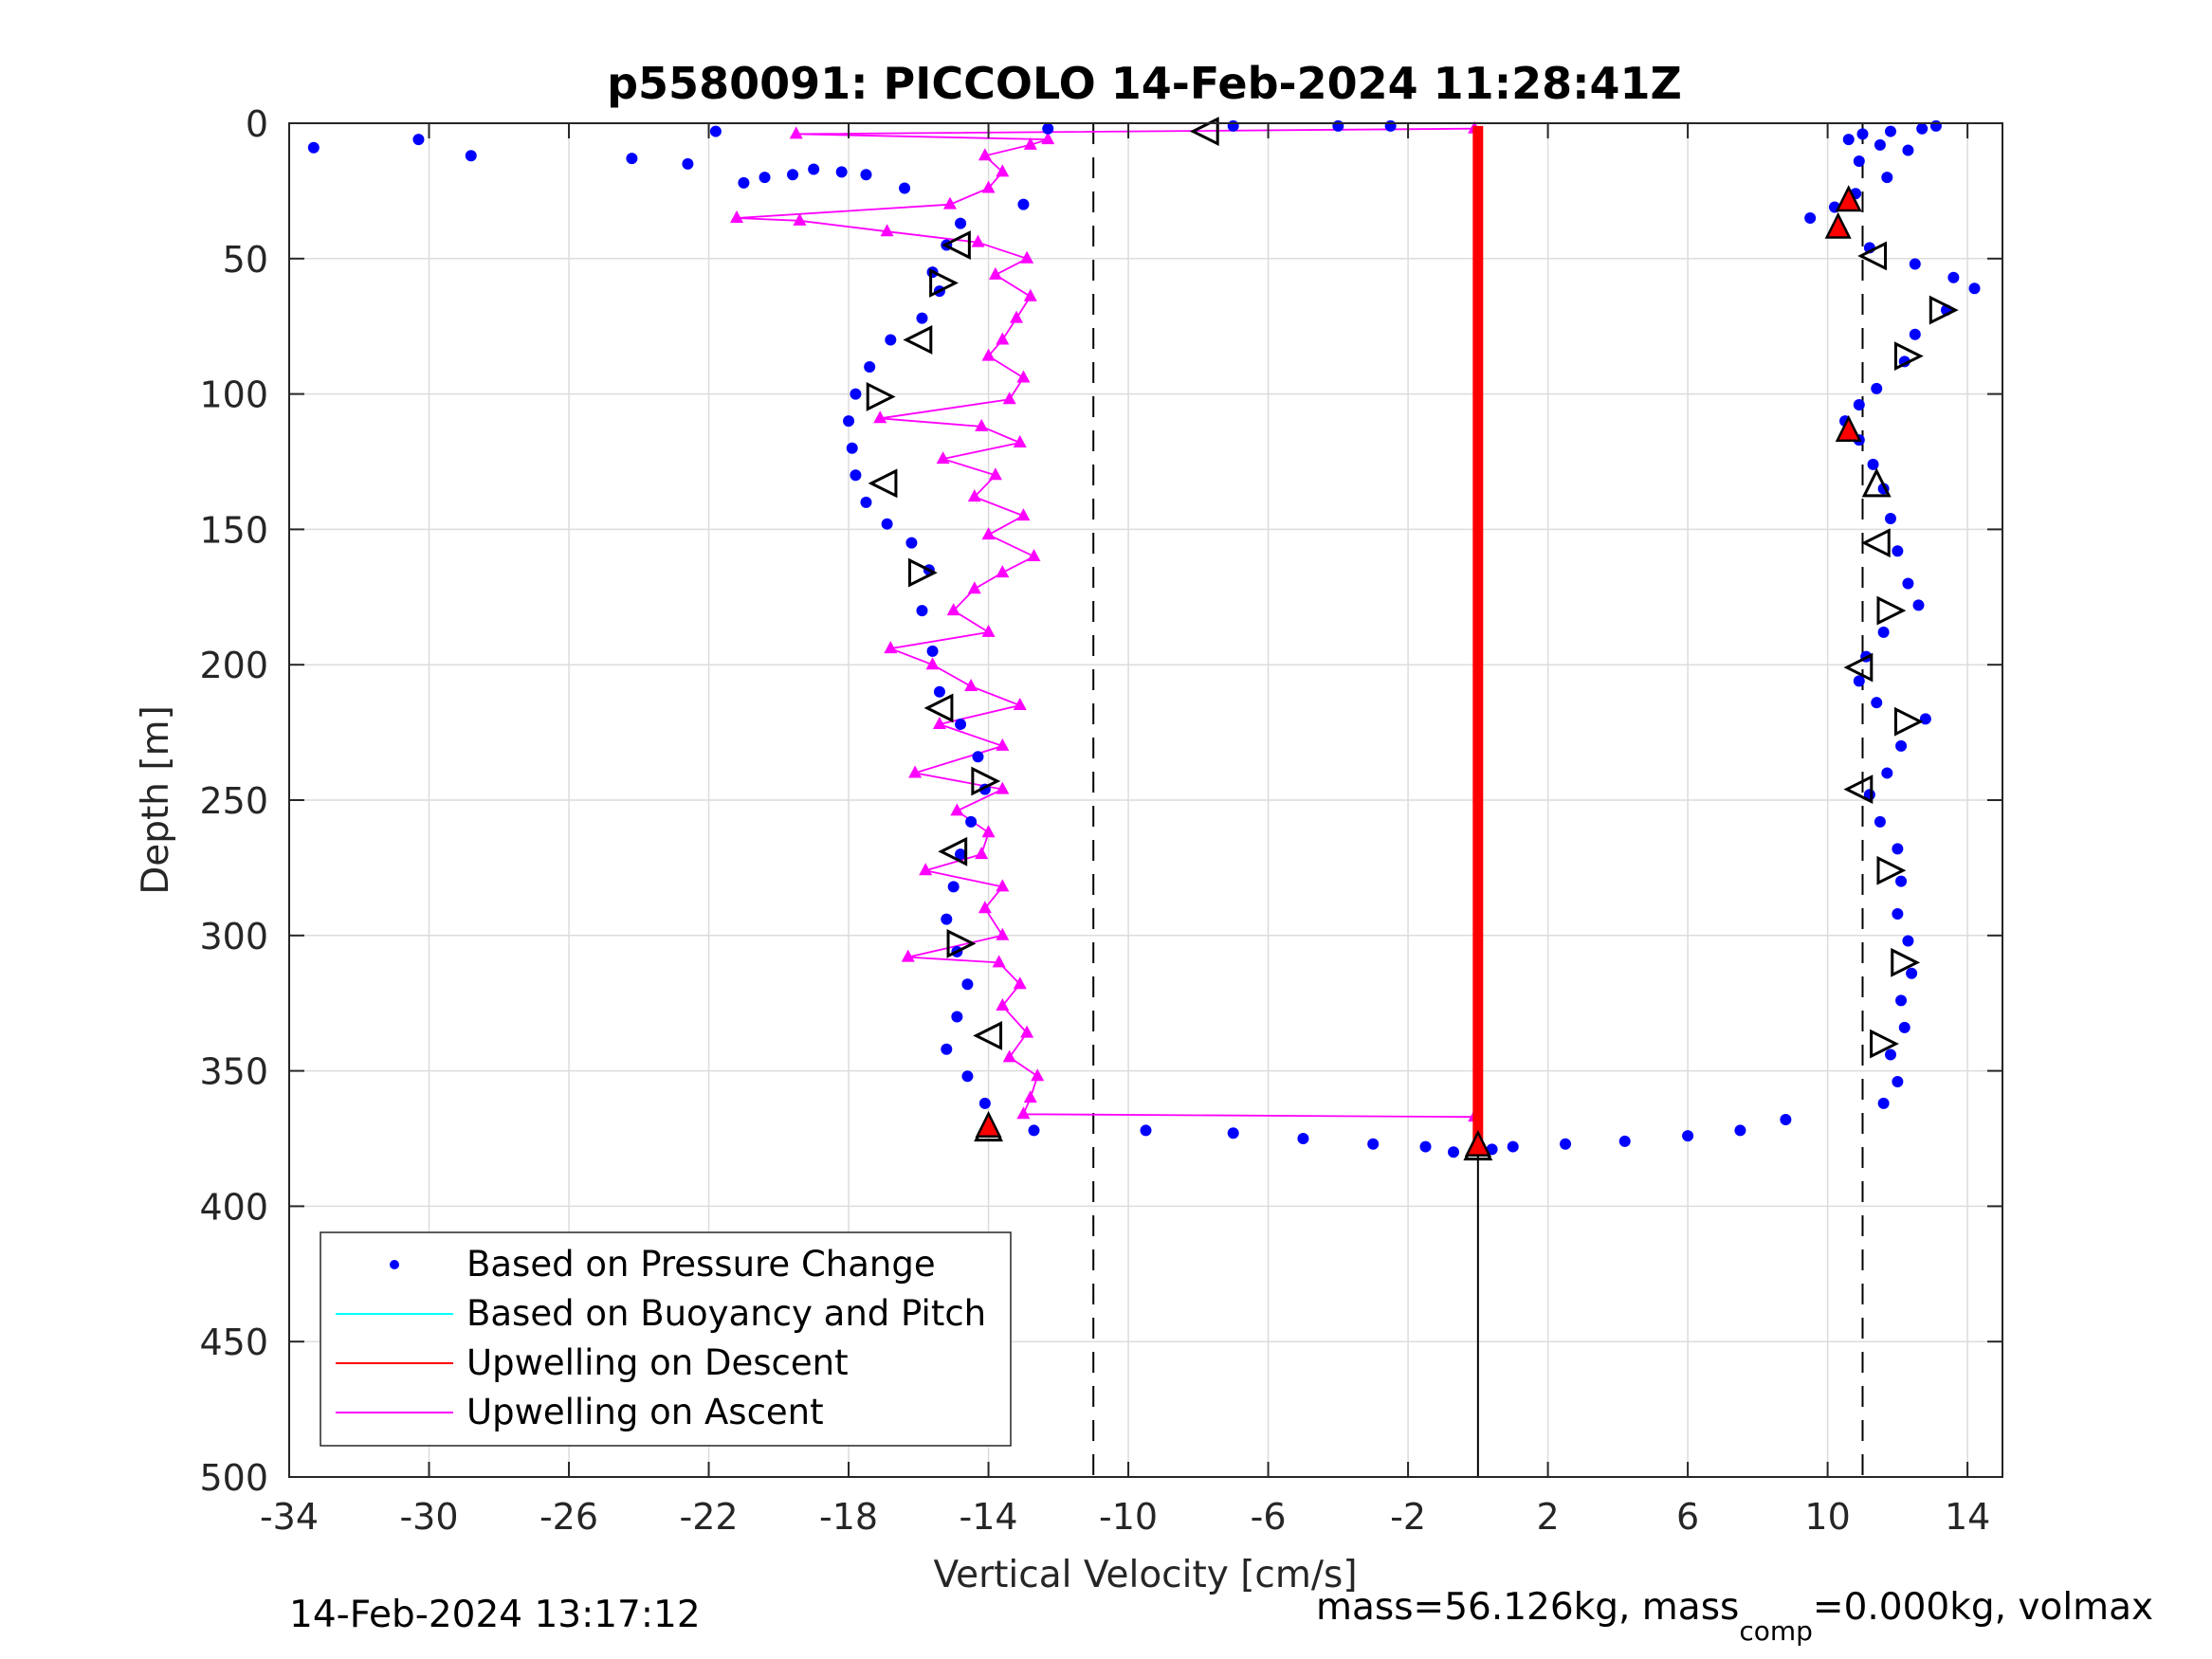 This screenshot has width=2212, height=1659. Describe the element at coordinates (156, 800) in the screenshot. I see `y-axis-label: Depth [m]` at that location.